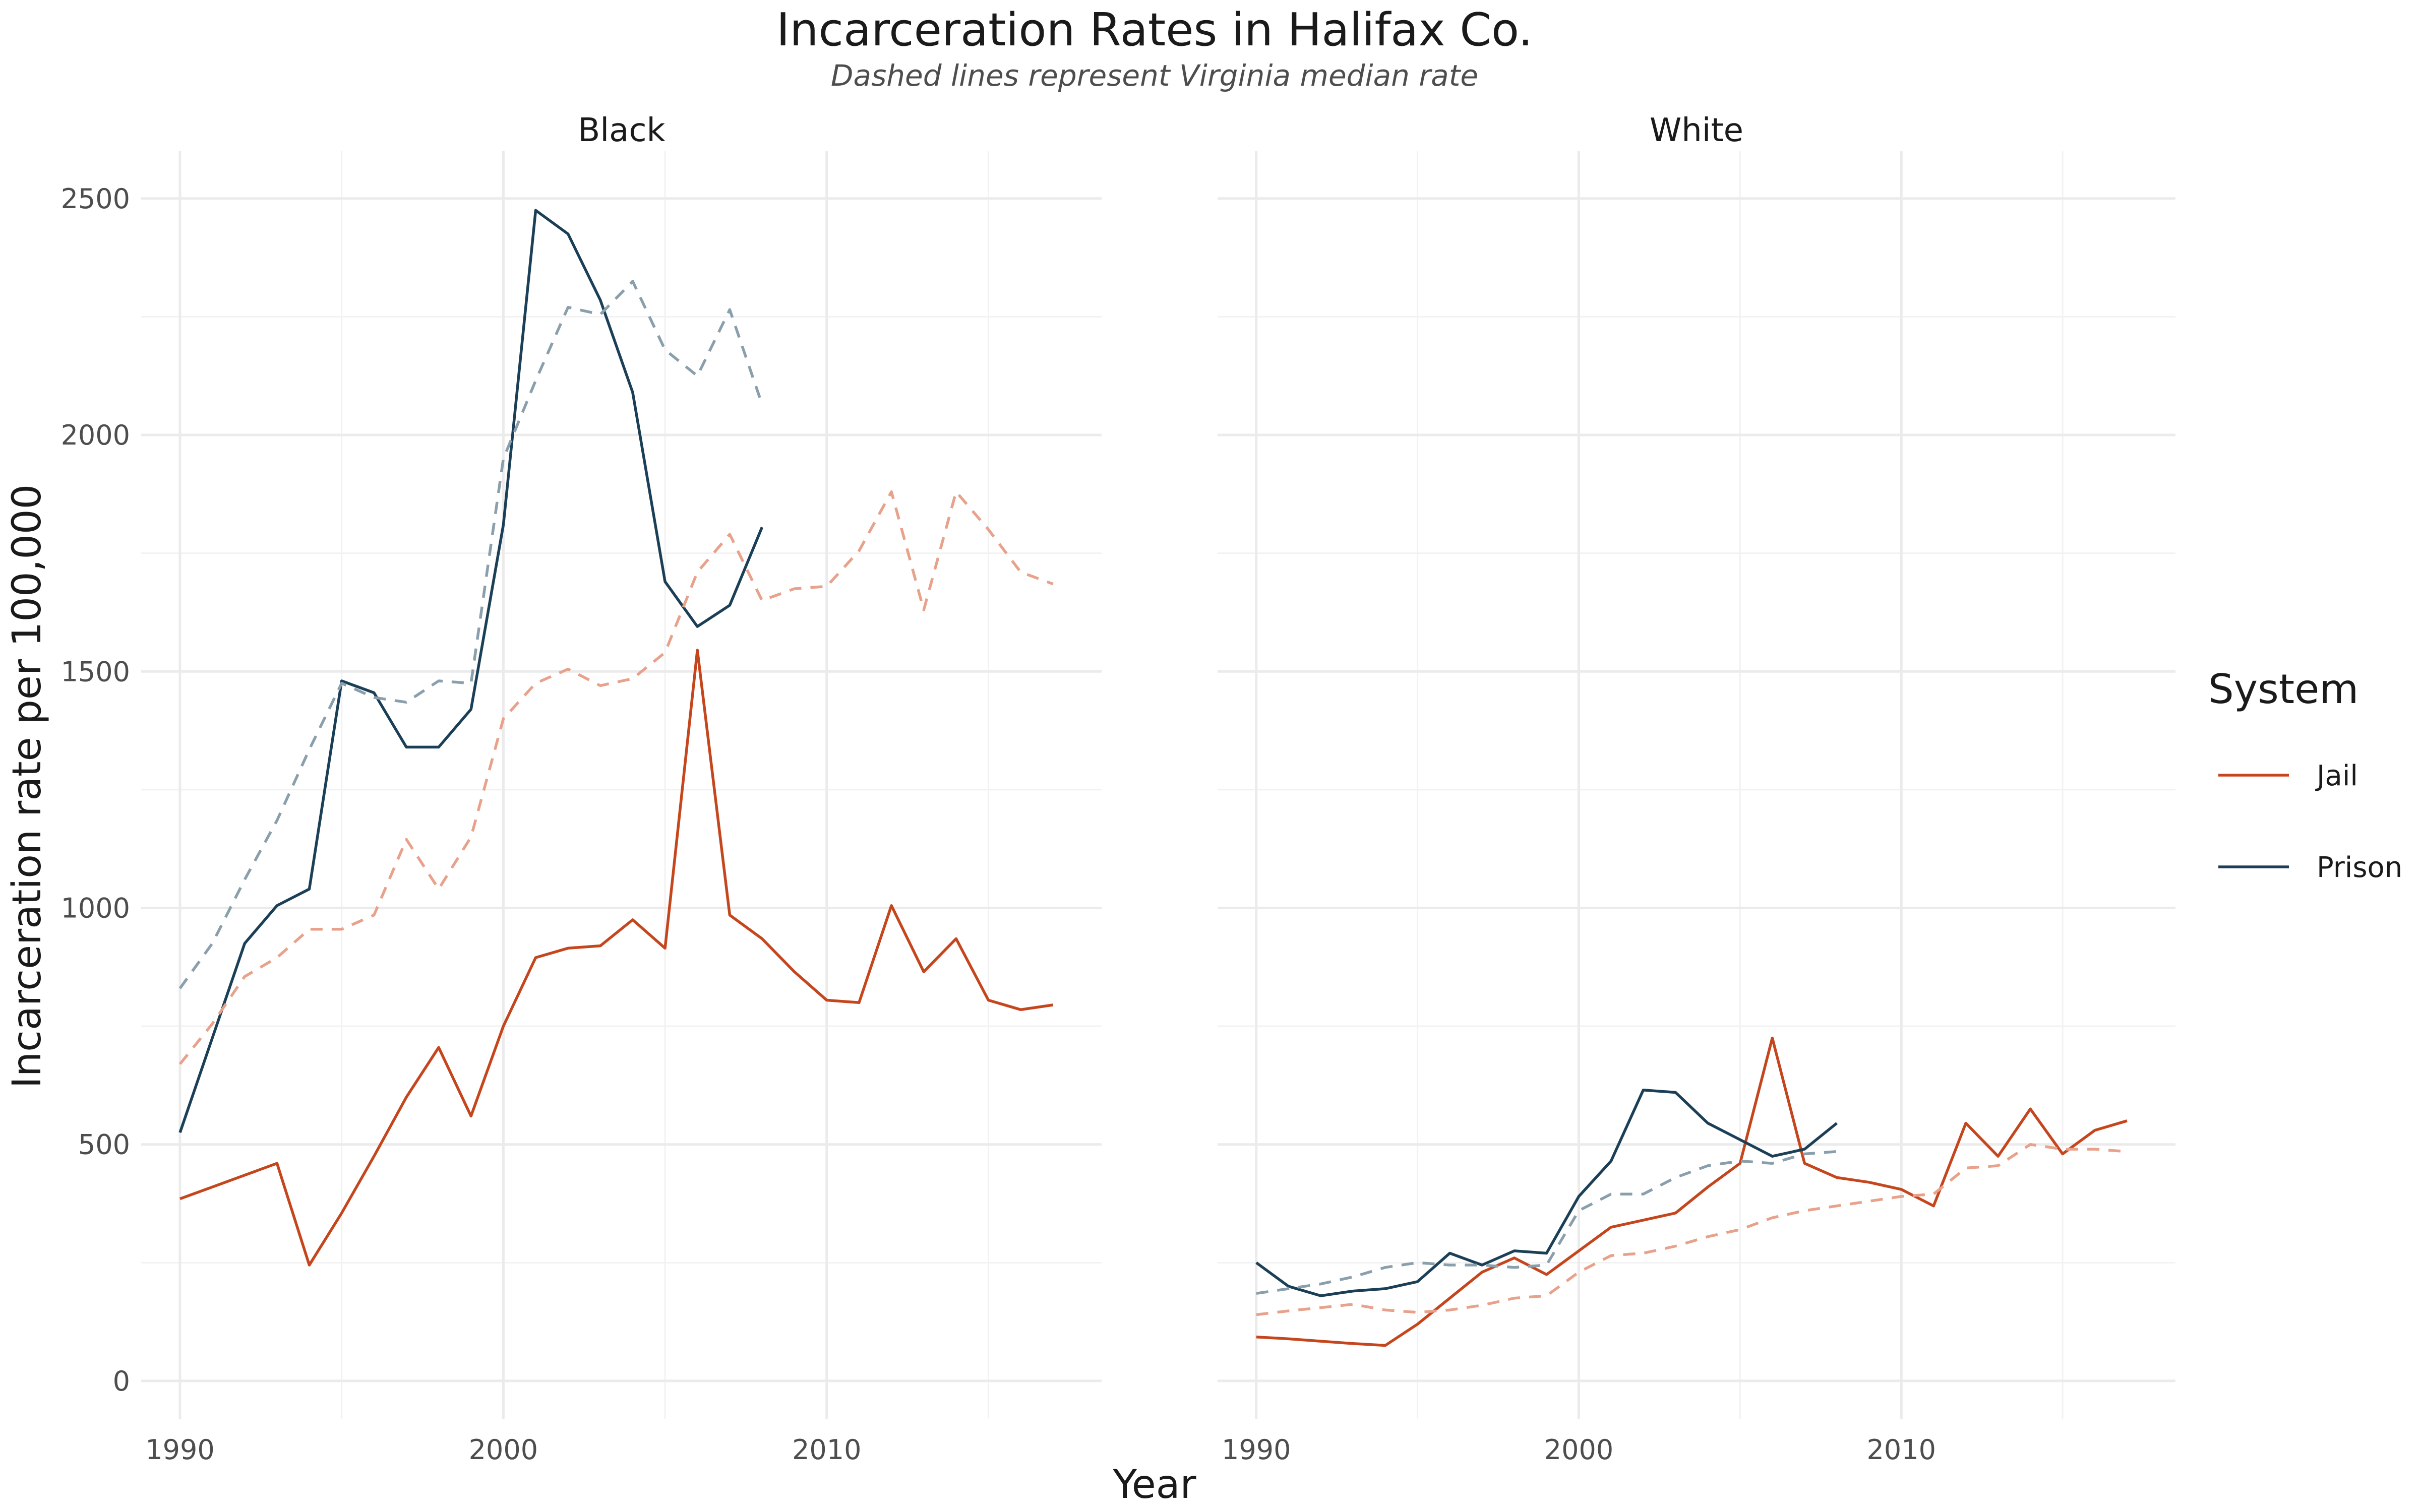  What do you see at coordinates (2305, 775) in the screenshot?
I see `legend: System Jail Prison` at bounding box center [2305, 775].